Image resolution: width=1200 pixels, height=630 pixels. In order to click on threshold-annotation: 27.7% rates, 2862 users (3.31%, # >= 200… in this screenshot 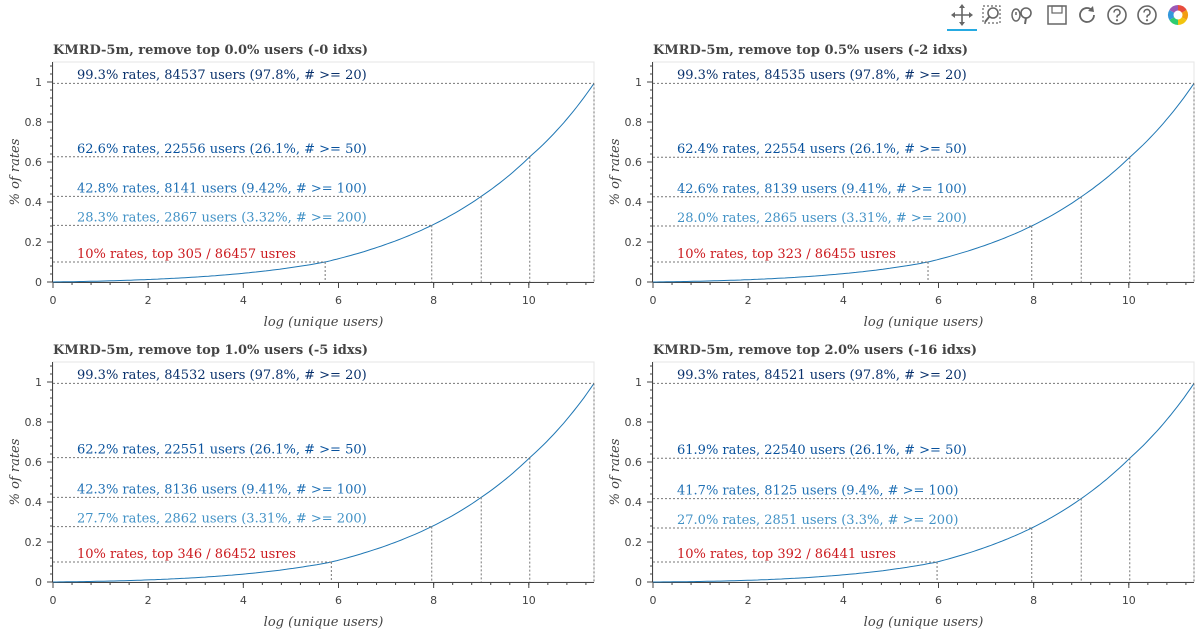, I will do `click(222, 519)`.